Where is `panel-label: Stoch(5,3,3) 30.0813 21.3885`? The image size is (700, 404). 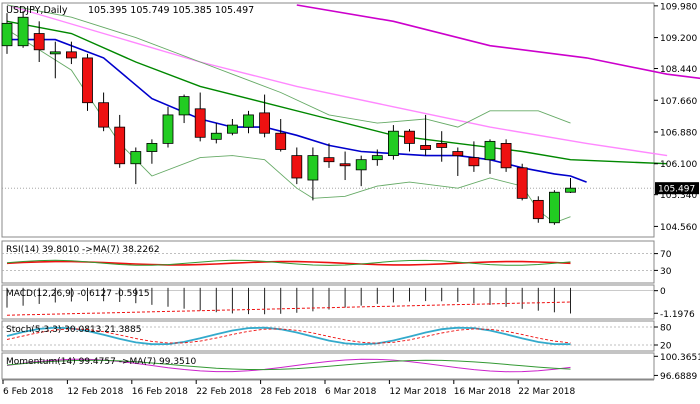
panel-label: Stoch(5,3,3) 30.0813 21.3885 is located at coordinates (73, 330).